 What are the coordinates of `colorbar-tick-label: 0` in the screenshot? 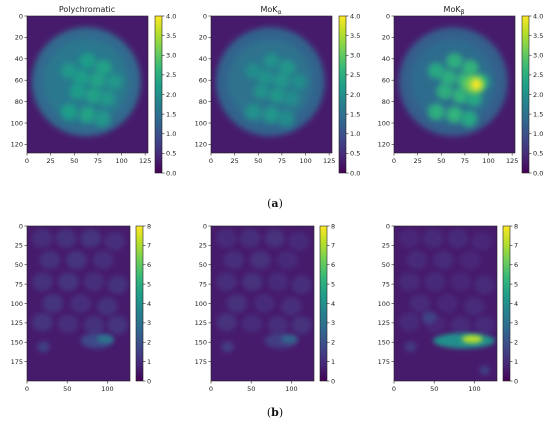 It's located at (149, 381).